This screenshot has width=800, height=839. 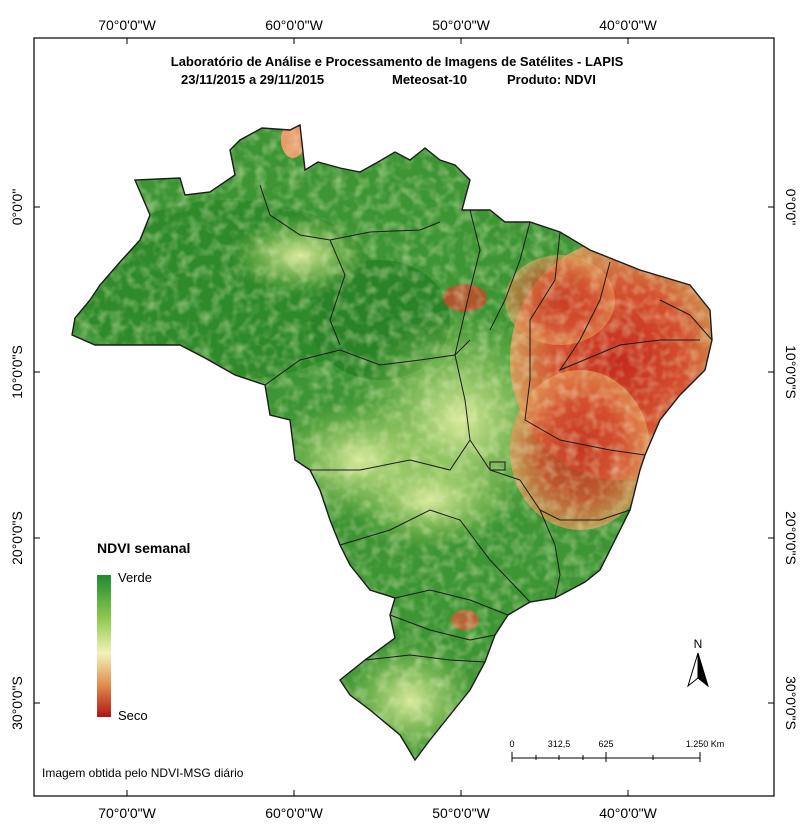 What do you see at coordinates (133, 715) in the screenshot?
I see `legend-low-label: Seco` at bounding box center [133, 715].